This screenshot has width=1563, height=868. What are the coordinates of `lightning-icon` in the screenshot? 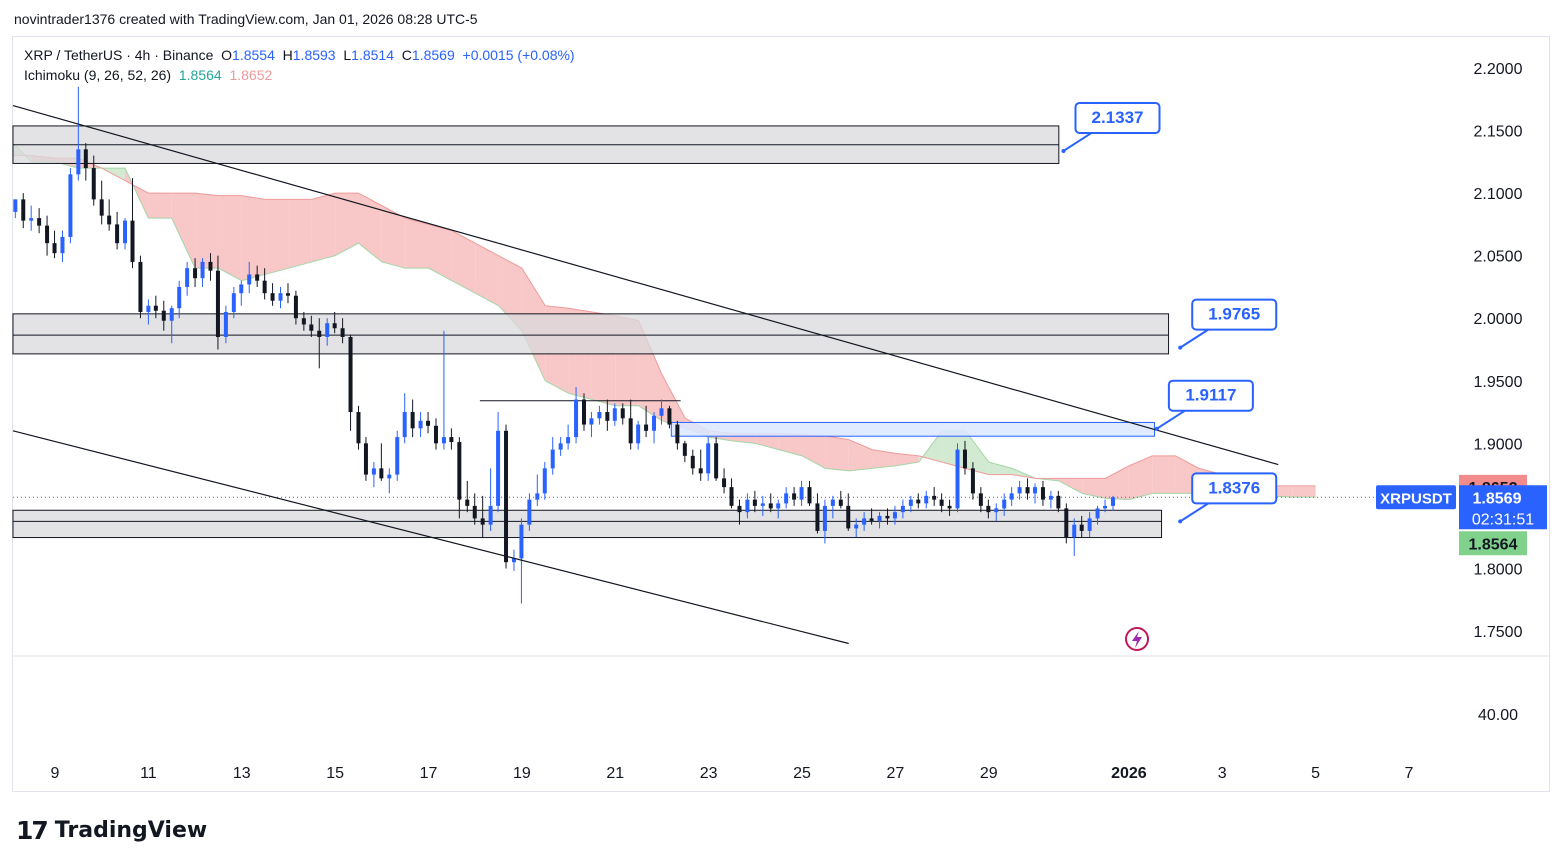 It's located at (1137, 639).